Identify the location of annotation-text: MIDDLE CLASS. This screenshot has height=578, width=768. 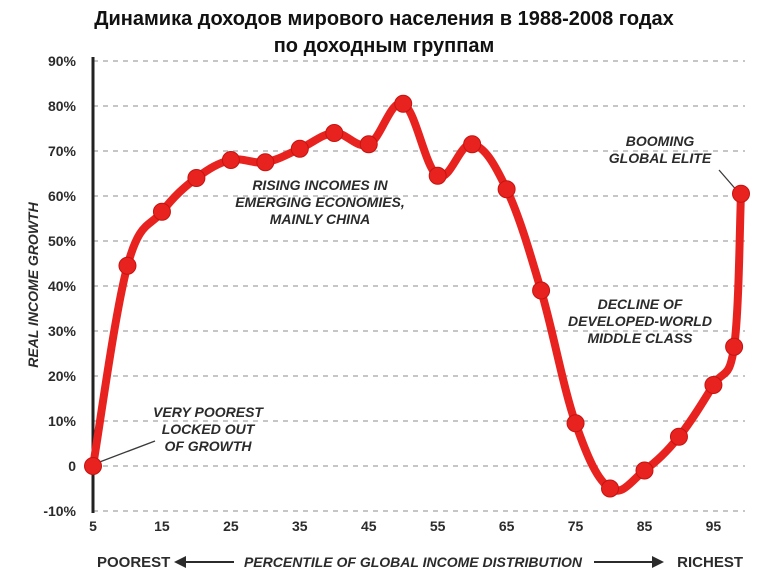
(641, 338).